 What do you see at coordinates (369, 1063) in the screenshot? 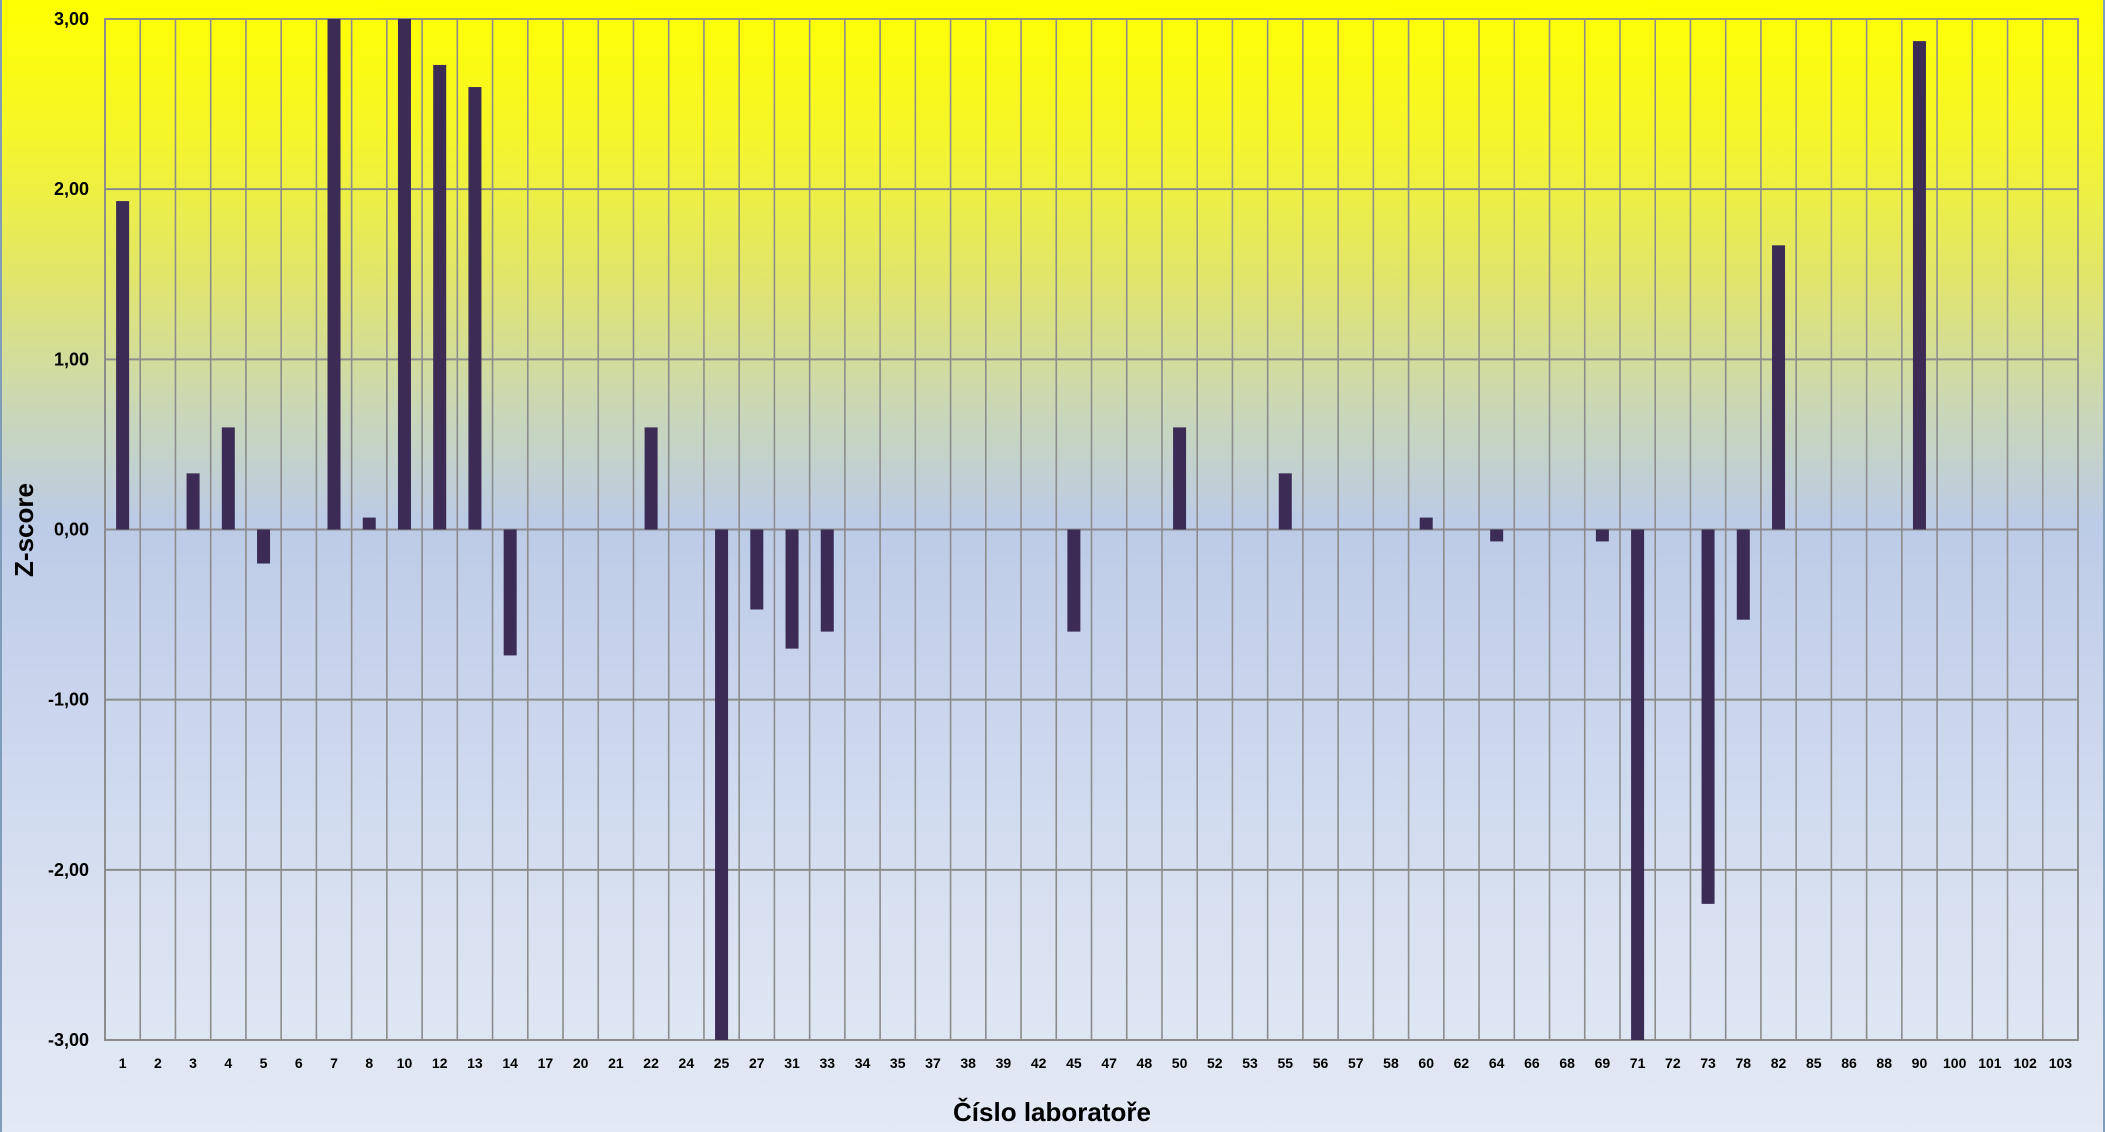
I see `x-tick-label: 8` at bounding box center [369, 1063].